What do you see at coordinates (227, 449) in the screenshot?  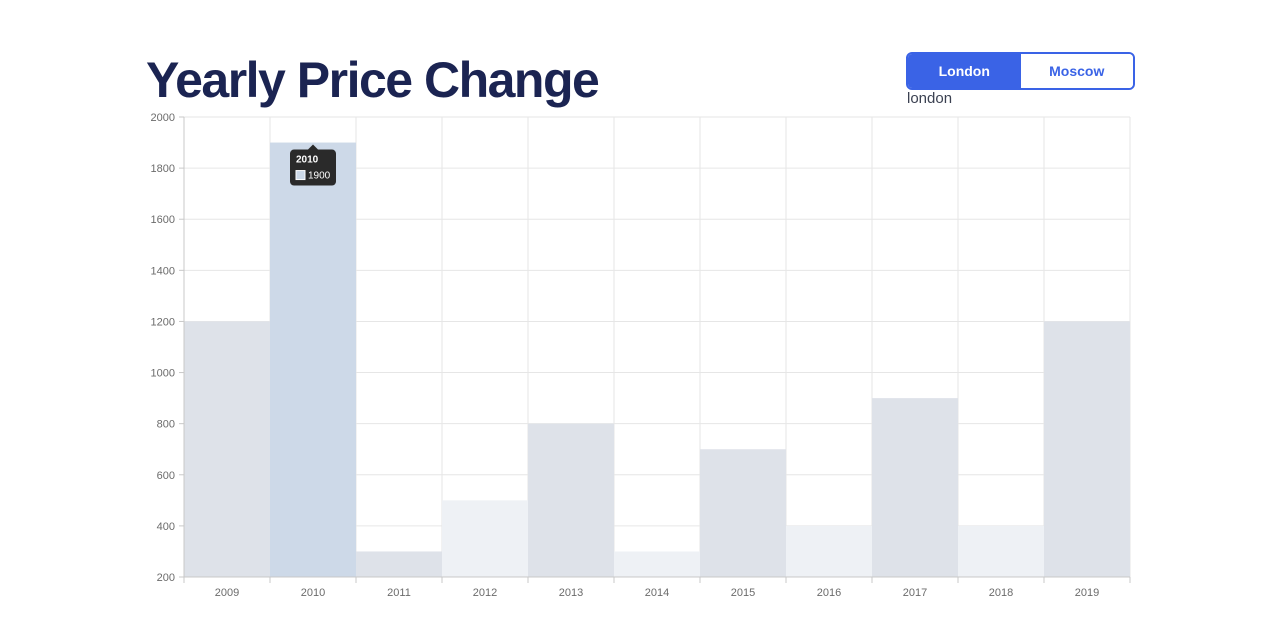 I see `bar-2009` at bounding box center [227, 449].